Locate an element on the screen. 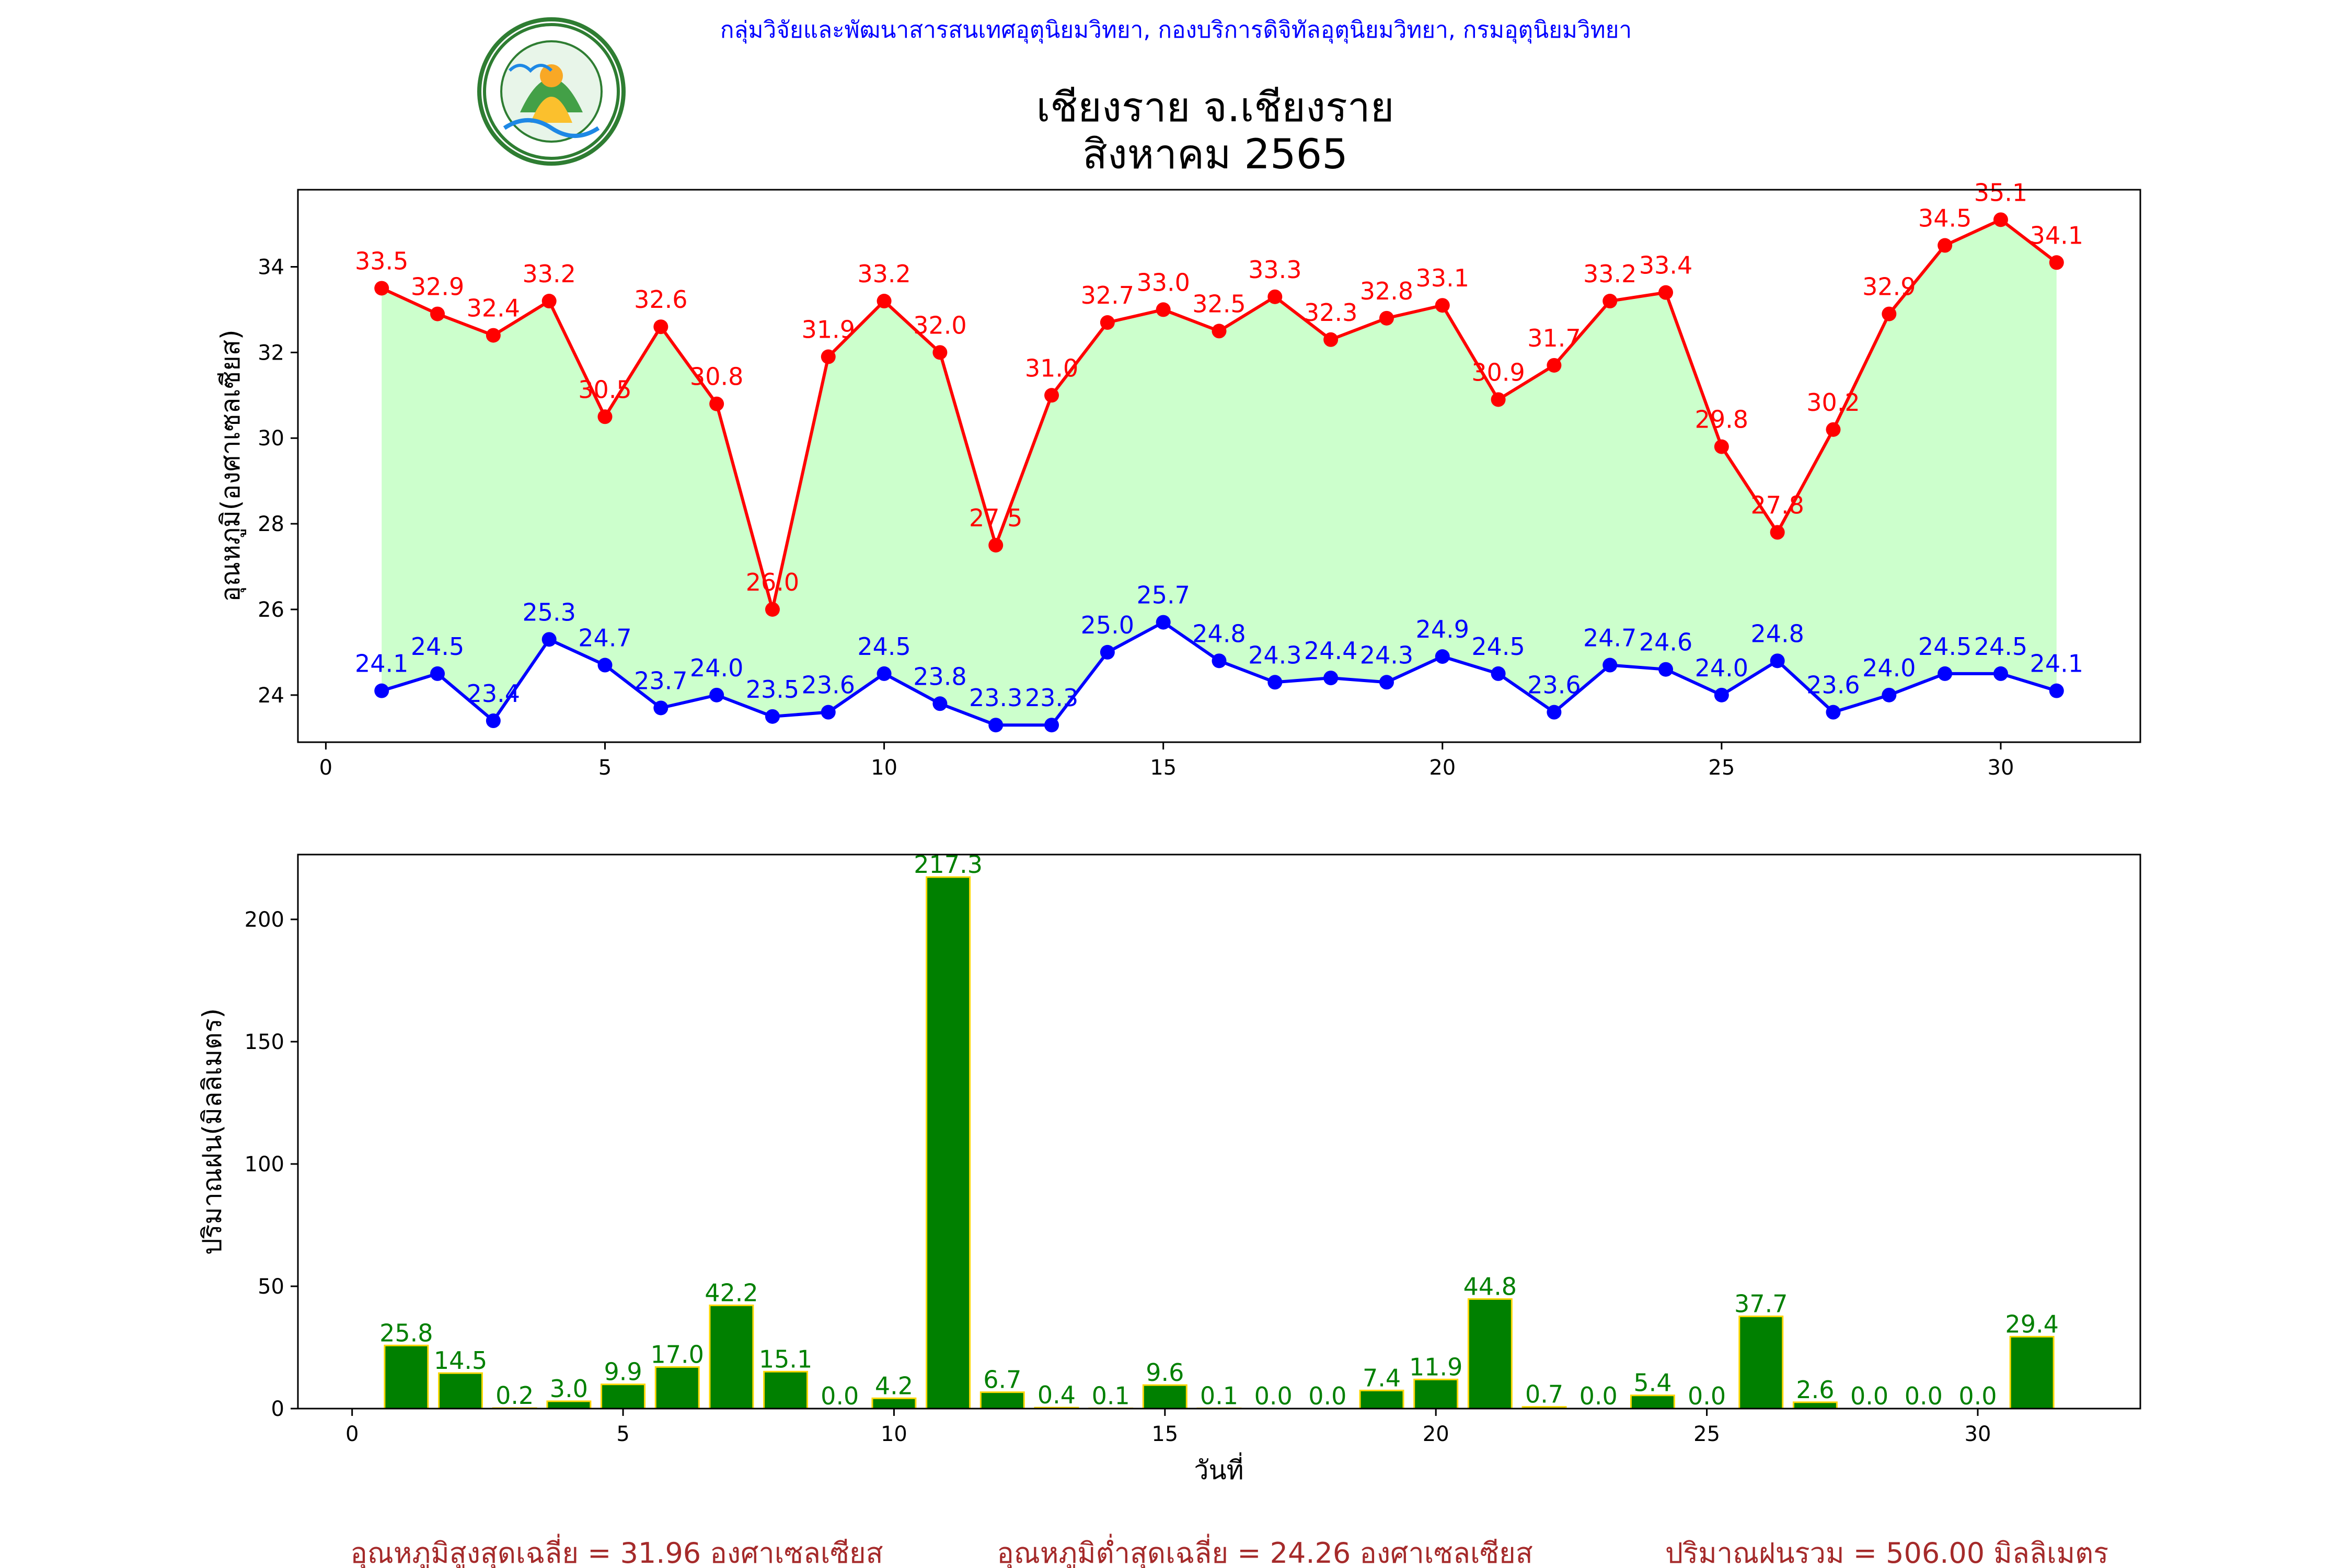  y-tick-label: 100 is located at coordinates (264, 1164).